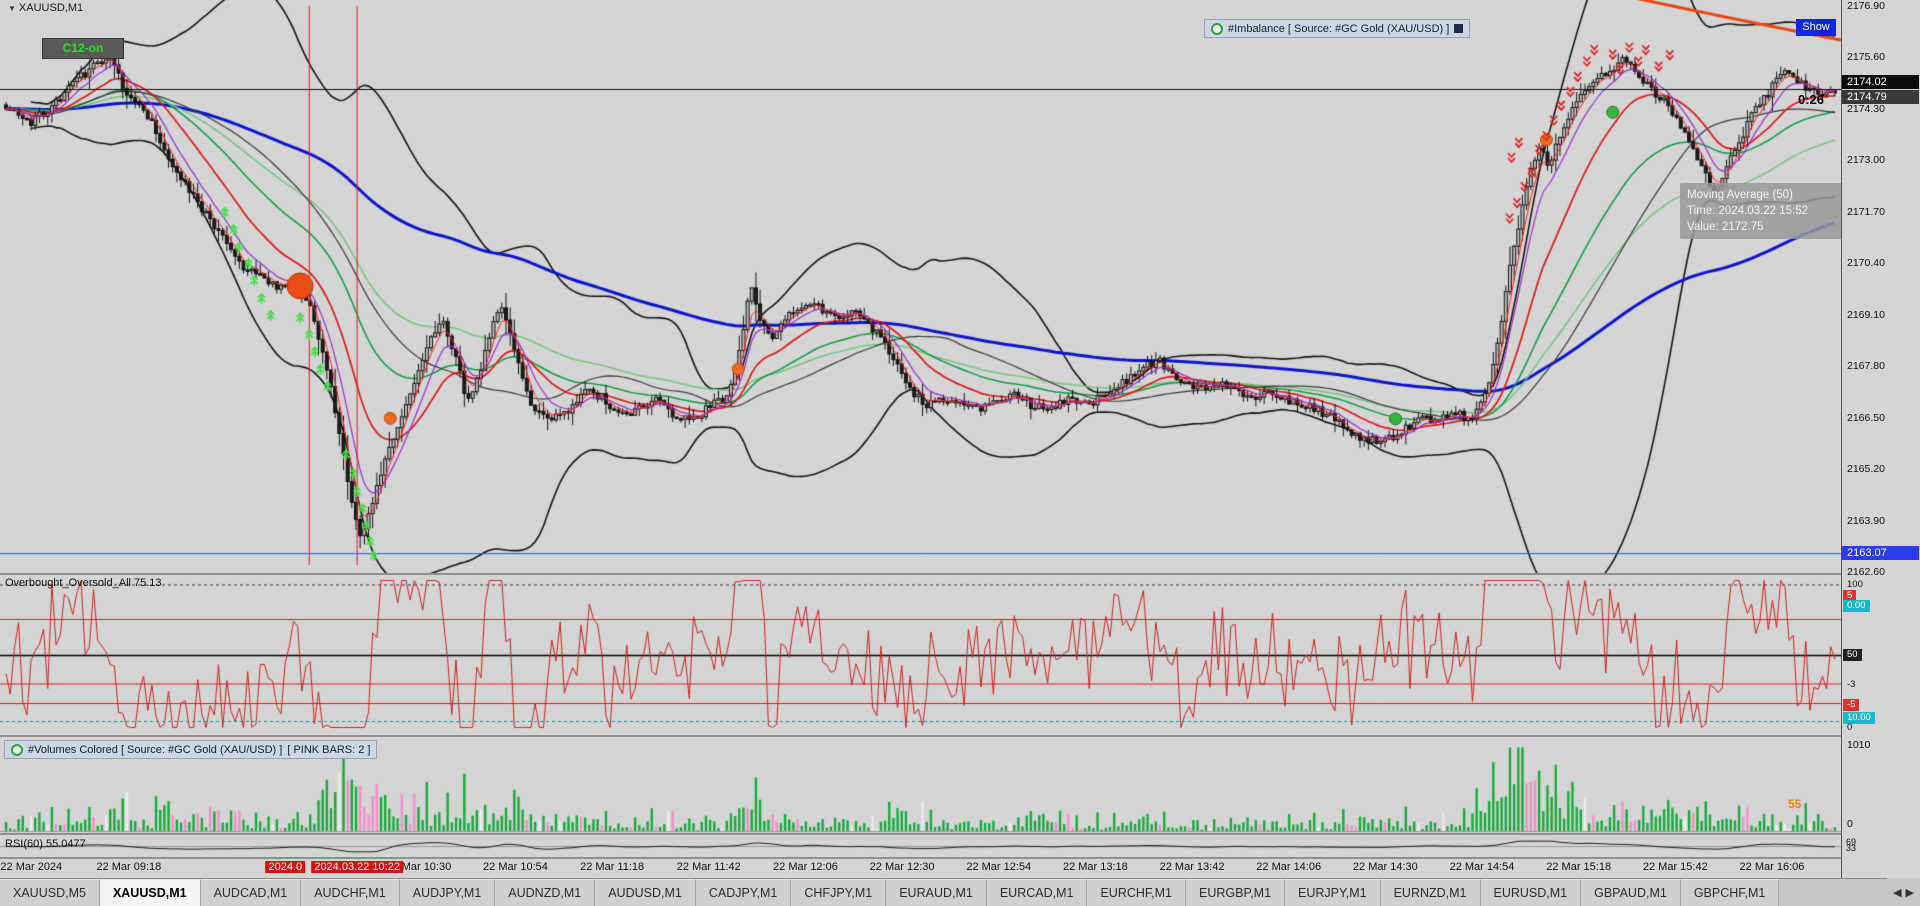  I want to click on rsi-axis-label: 33, so click(1851, 848).